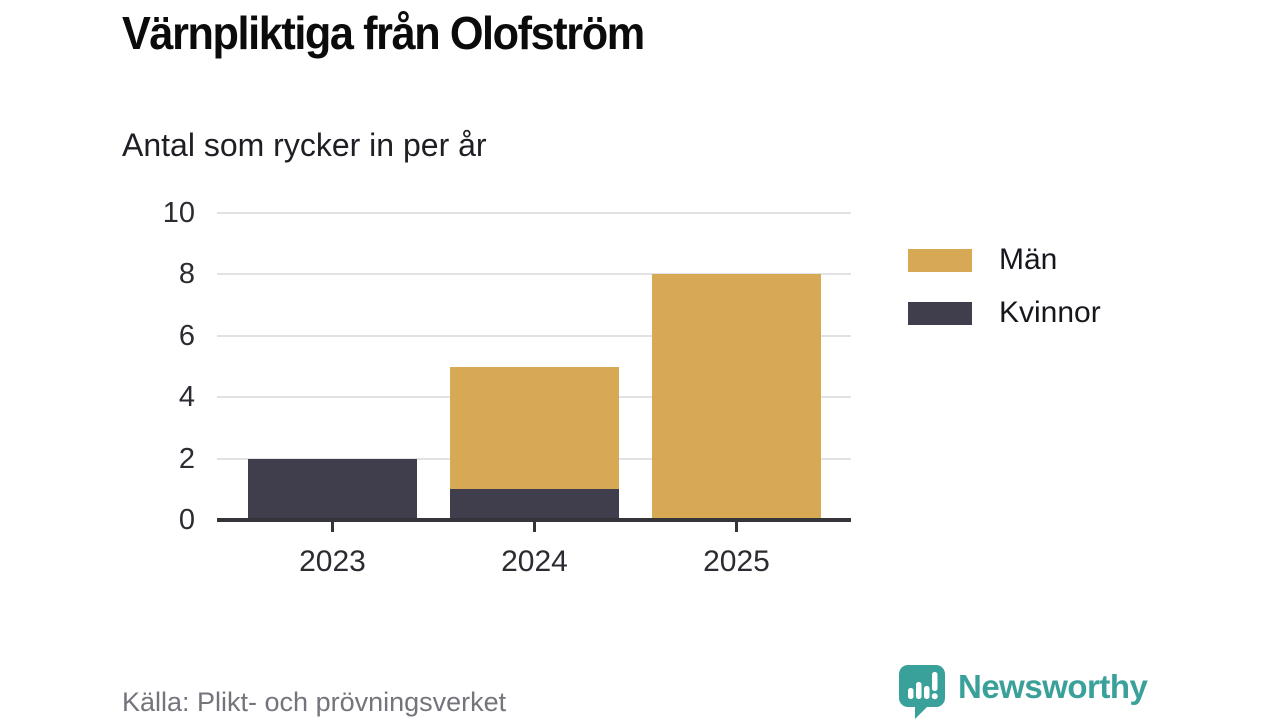 The width and height of the screenshot is (1280, 720). Describe the element at coordinates (178, 213) in the screenshot. I see `y-tick-label-10: 10` at that location.